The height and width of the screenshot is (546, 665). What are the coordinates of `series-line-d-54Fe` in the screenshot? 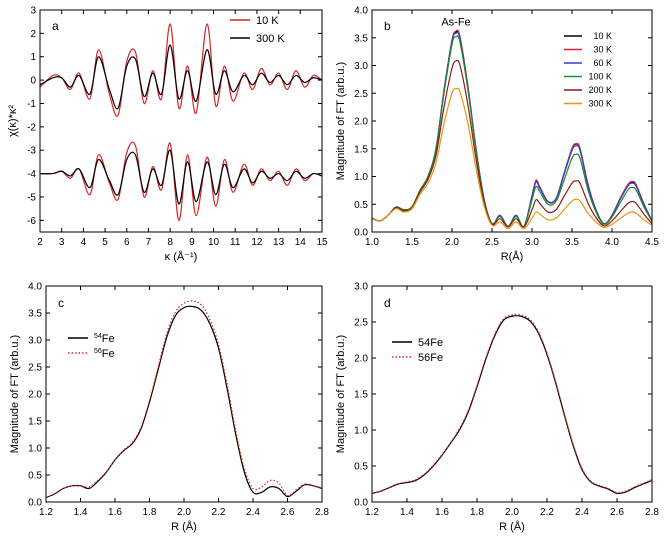 It's located at (512, 405).